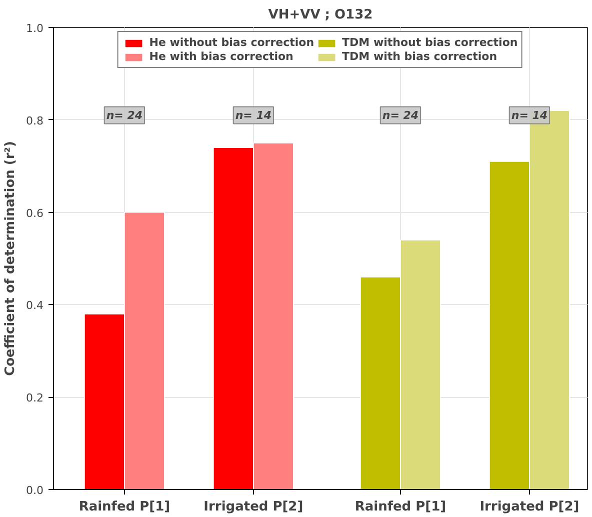 The height and width of the screenshot is (517, 592). What do you see at coordinates (221, 56) in the screenshot?
I see `legend-label: He with bias correction` at bounding box center [221, 56].